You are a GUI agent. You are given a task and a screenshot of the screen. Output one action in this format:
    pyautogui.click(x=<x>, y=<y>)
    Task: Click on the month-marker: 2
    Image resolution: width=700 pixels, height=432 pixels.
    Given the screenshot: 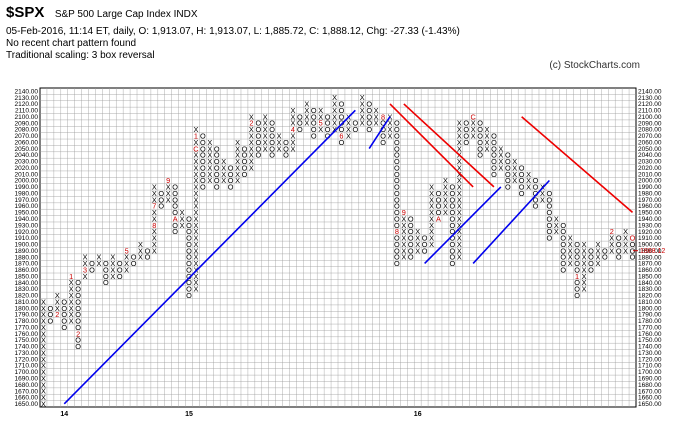 What is the action you would take?
    pyautogui.click(x=251, y=123)
    